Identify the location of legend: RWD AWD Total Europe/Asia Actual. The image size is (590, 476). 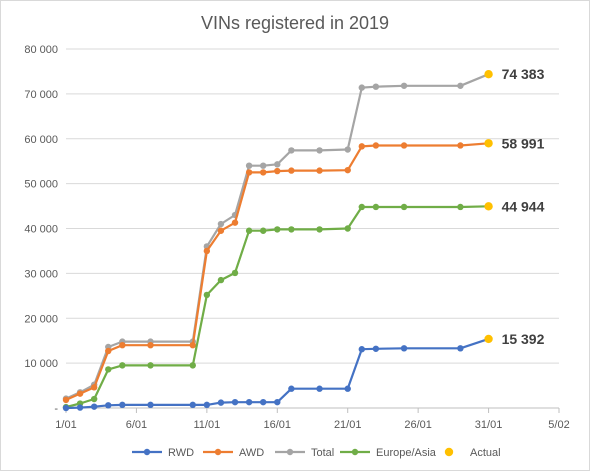
(316, 453).